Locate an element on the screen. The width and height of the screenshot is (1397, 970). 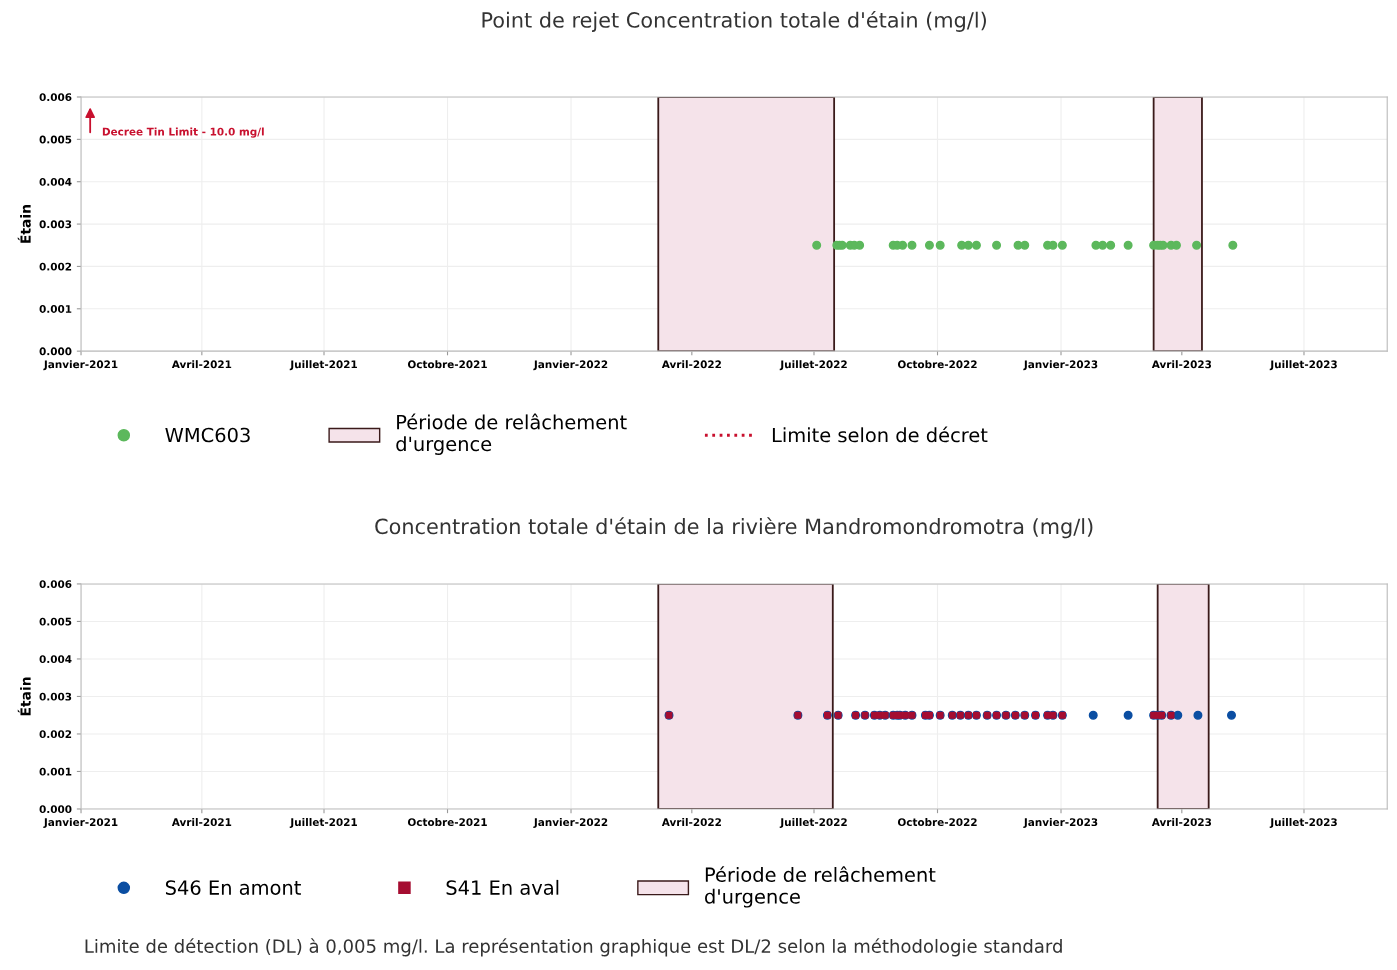
annotation: Decree Tin Limit - 10.0 mg/l is located at coordinates (183, 132).